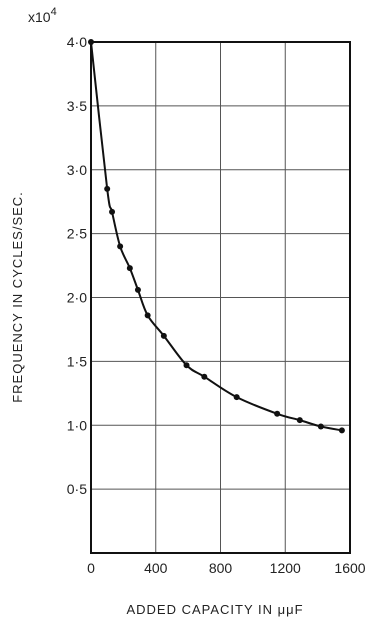 The width and height of the screenshot is (370, 629). What do you see at coordinates (77, 298) in the screenshot?
I see `y-tick-label: 2·0` at bounding box center [77, 298].